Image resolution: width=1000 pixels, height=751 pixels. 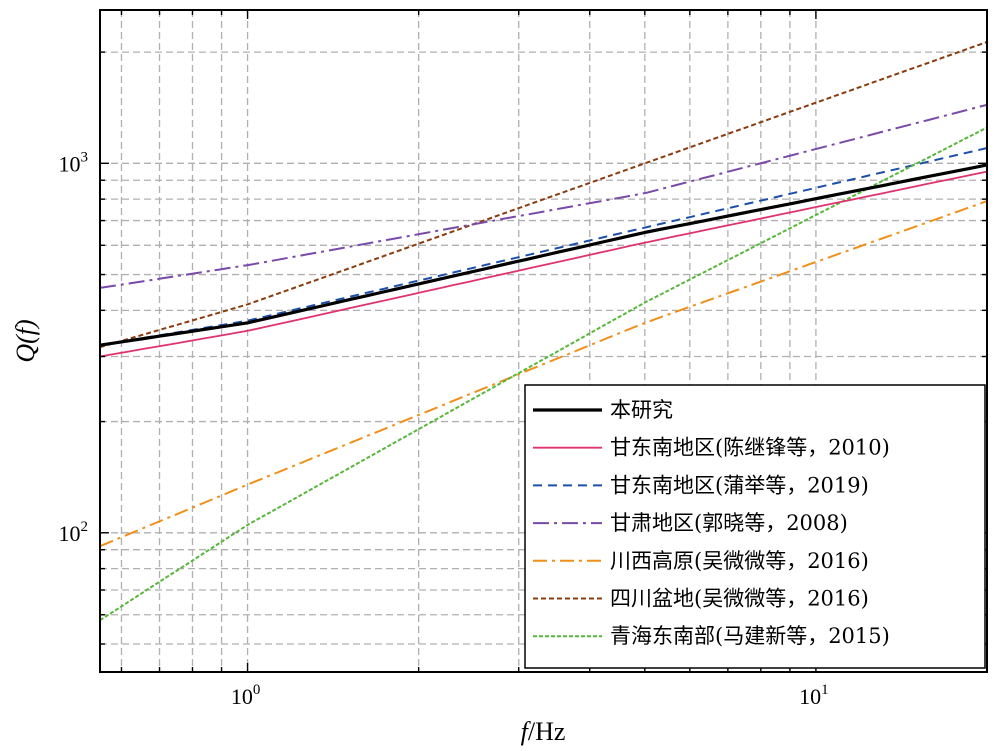 I want to click on x-axis-label: f/Hz, so click(x=543, y=731).